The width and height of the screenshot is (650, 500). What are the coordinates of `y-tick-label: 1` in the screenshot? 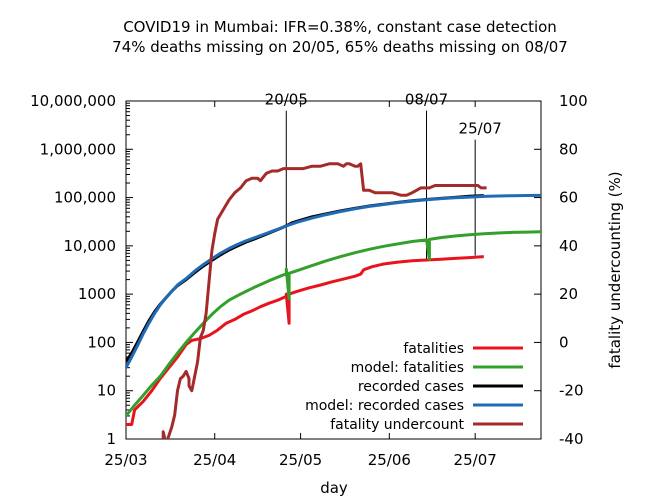 It's located at (111, 439).